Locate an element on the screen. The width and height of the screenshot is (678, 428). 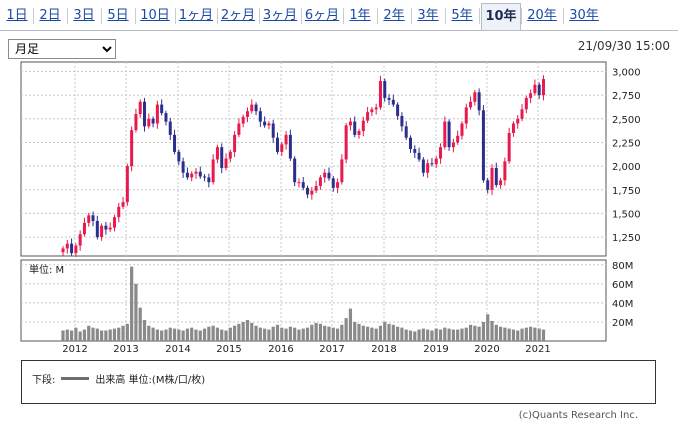
tab-7: 3ヶ月 is located at coordinates (280, 15).